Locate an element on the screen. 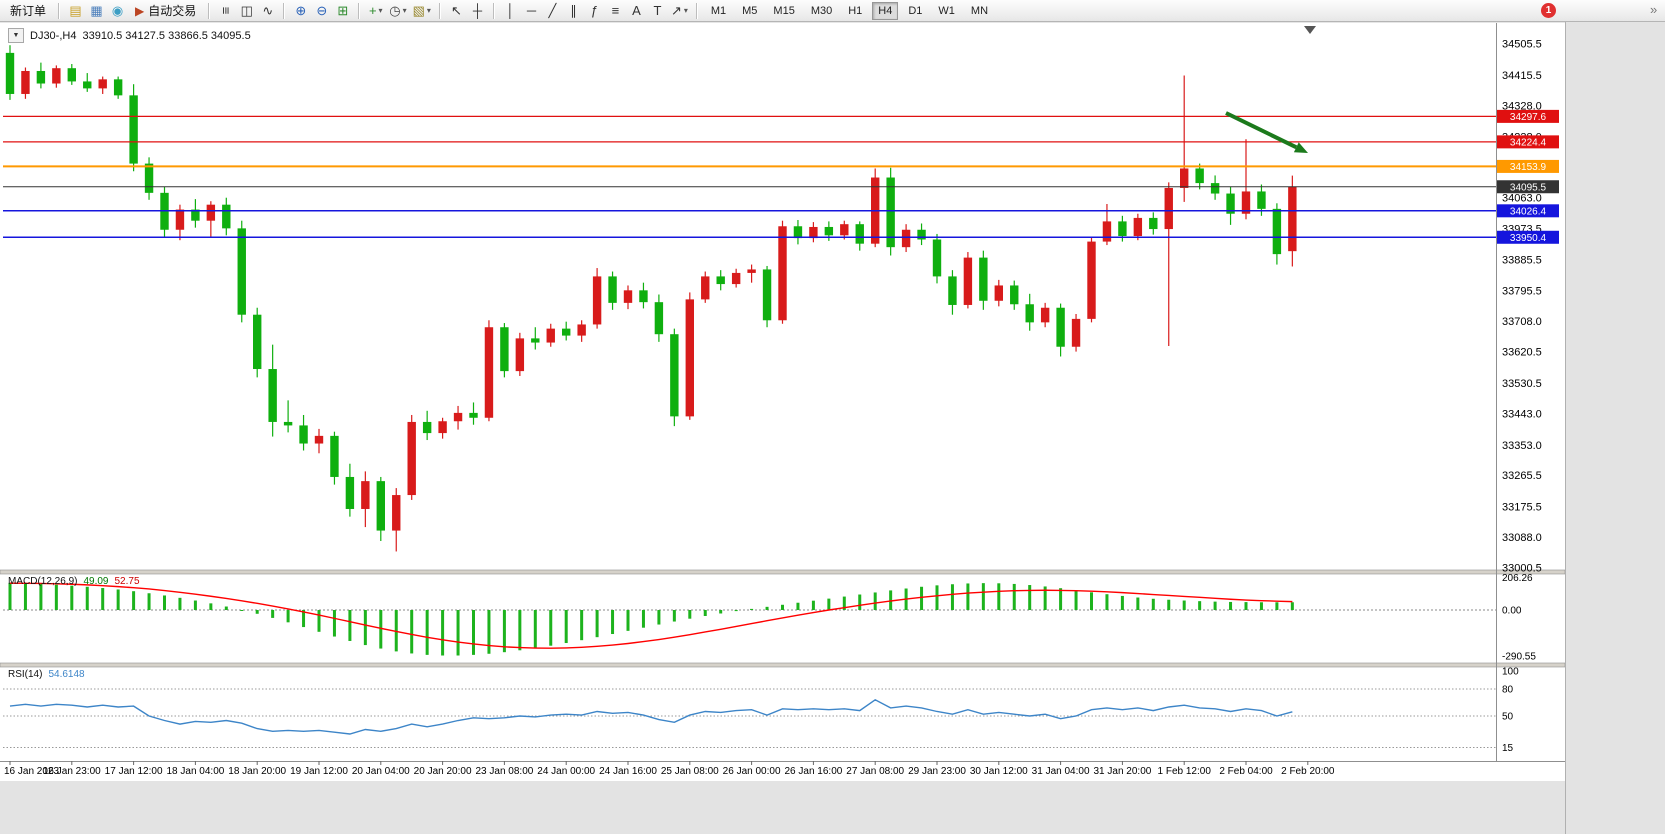 The image size is (1665, 834). arrows-icon: ↗ is located at coordinates (676, 10).